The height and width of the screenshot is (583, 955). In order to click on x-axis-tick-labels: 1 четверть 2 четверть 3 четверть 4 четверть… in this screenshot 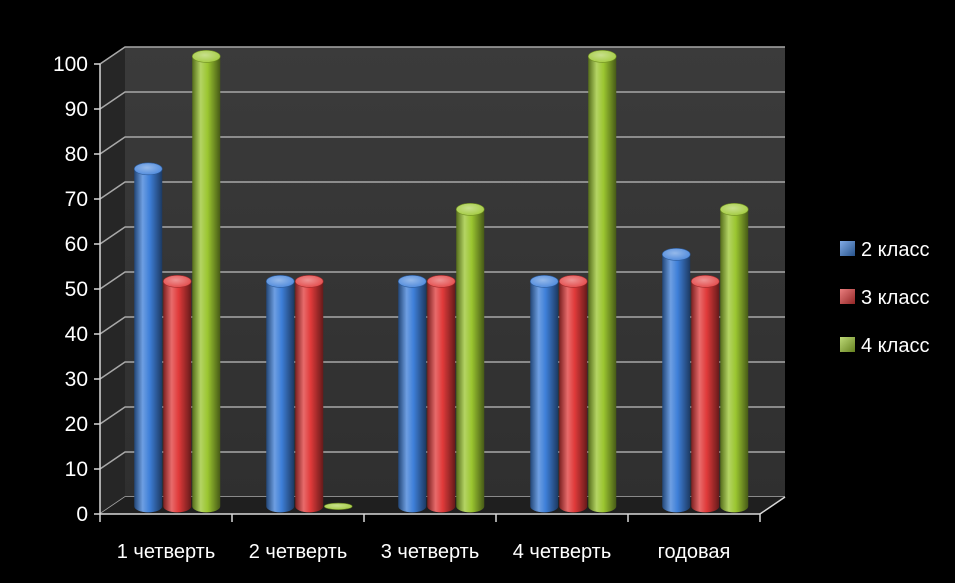, I will do `click(424, 552)`.